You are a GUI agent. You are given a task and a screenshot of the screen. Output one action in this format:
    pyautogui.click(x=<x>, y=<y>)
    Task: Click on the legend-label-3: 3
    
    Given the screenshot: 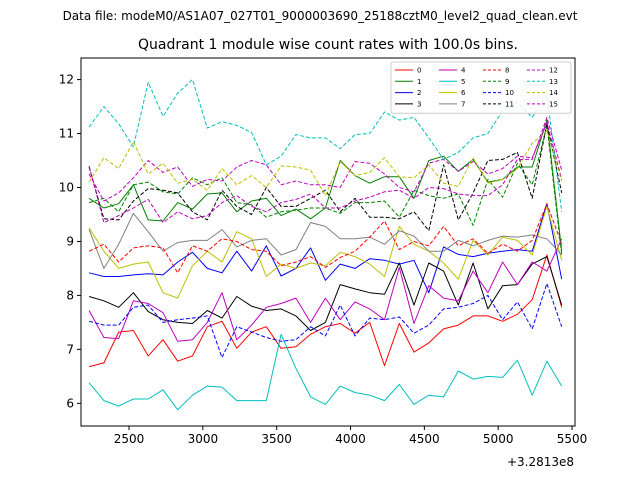 What is the action you would take?
    pyautogui.click(x=419, y=104)
    